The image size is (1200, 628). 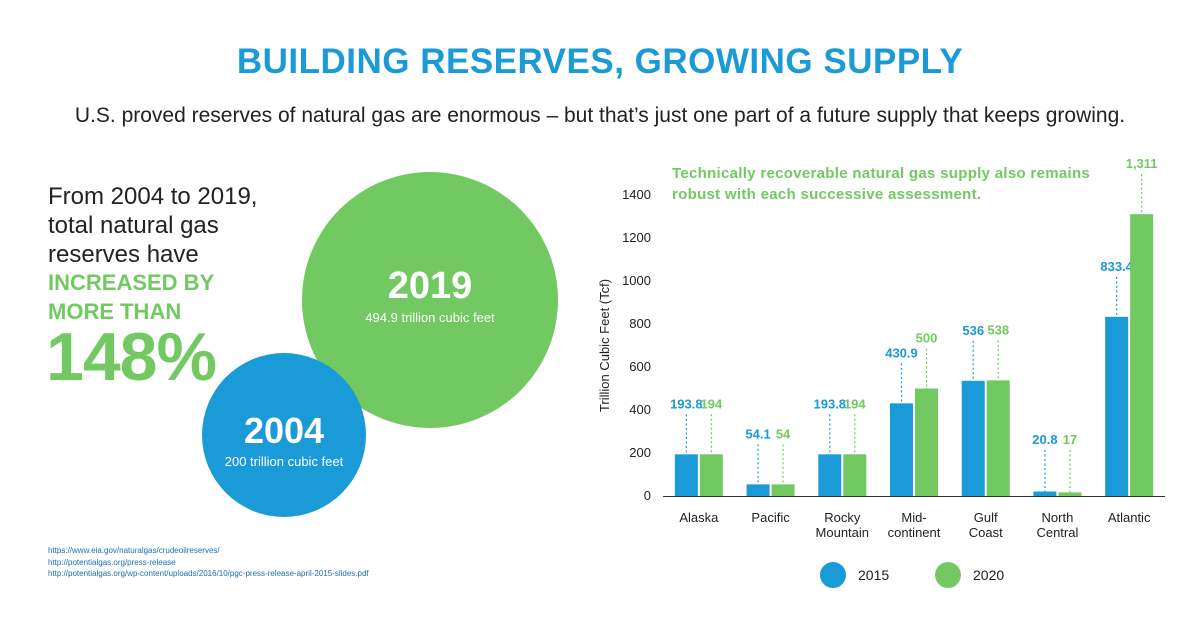 What do you see at coordinates (1142, 355) in the screenshot?
I see `bar-2020-atlantic` at bounding box center [1142, 355].